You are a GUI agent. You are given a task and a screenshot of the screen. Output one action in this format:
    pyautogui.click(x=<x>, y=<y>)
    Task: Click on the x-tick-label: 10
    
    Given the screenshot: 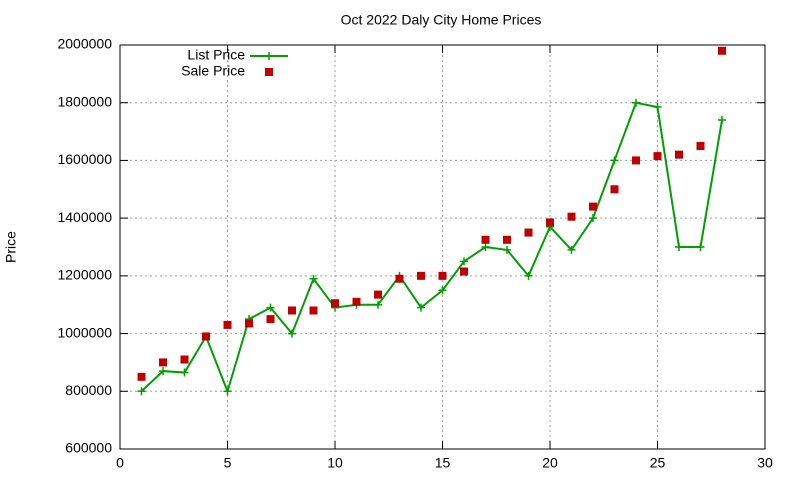 What is the action you would take?
    pyautogui.click(x=335, y=463)
    